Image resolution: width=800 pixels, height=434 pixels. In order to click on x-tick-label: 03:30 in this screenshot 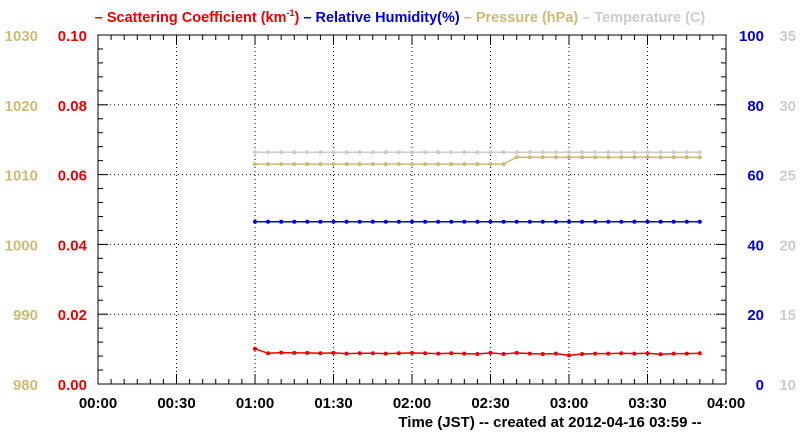, I will do `click(647, 403)`.